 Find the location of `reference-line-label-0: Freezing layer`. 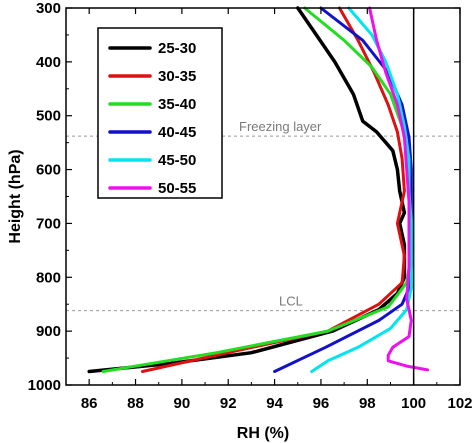

reference-line-label-0: Freezing layer is located at coordinates (280, 126).